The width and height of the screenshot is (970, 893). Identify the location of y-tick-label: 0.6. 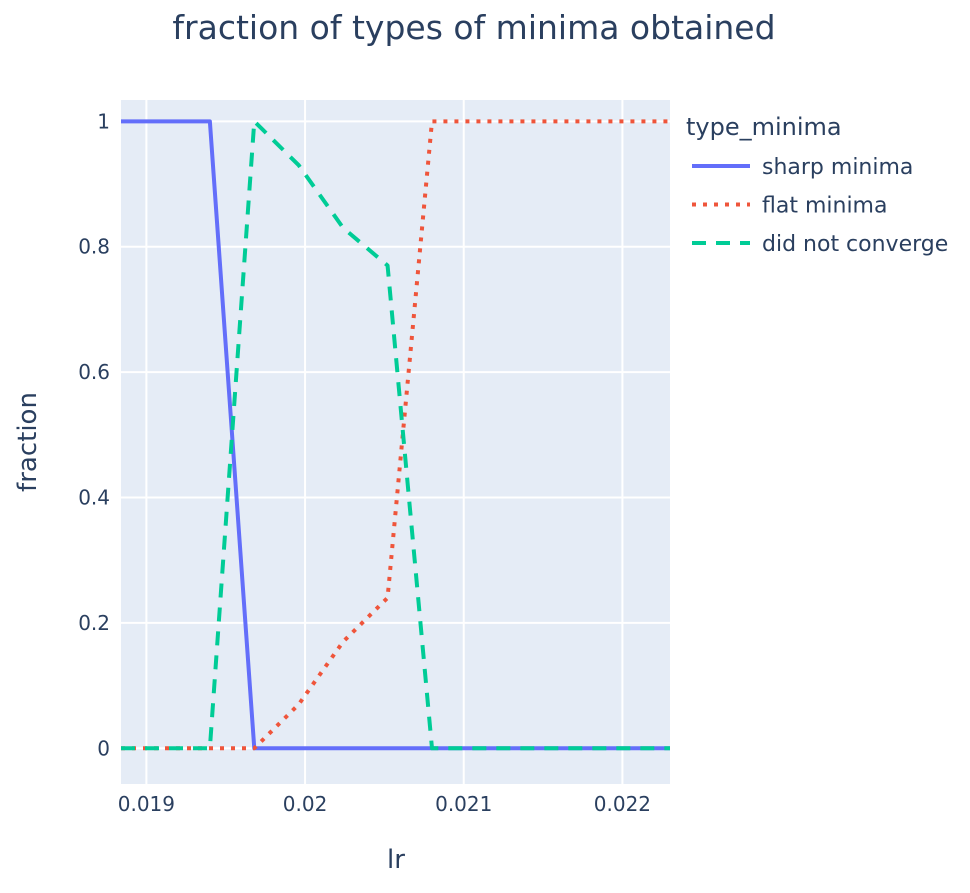
(94, 372).